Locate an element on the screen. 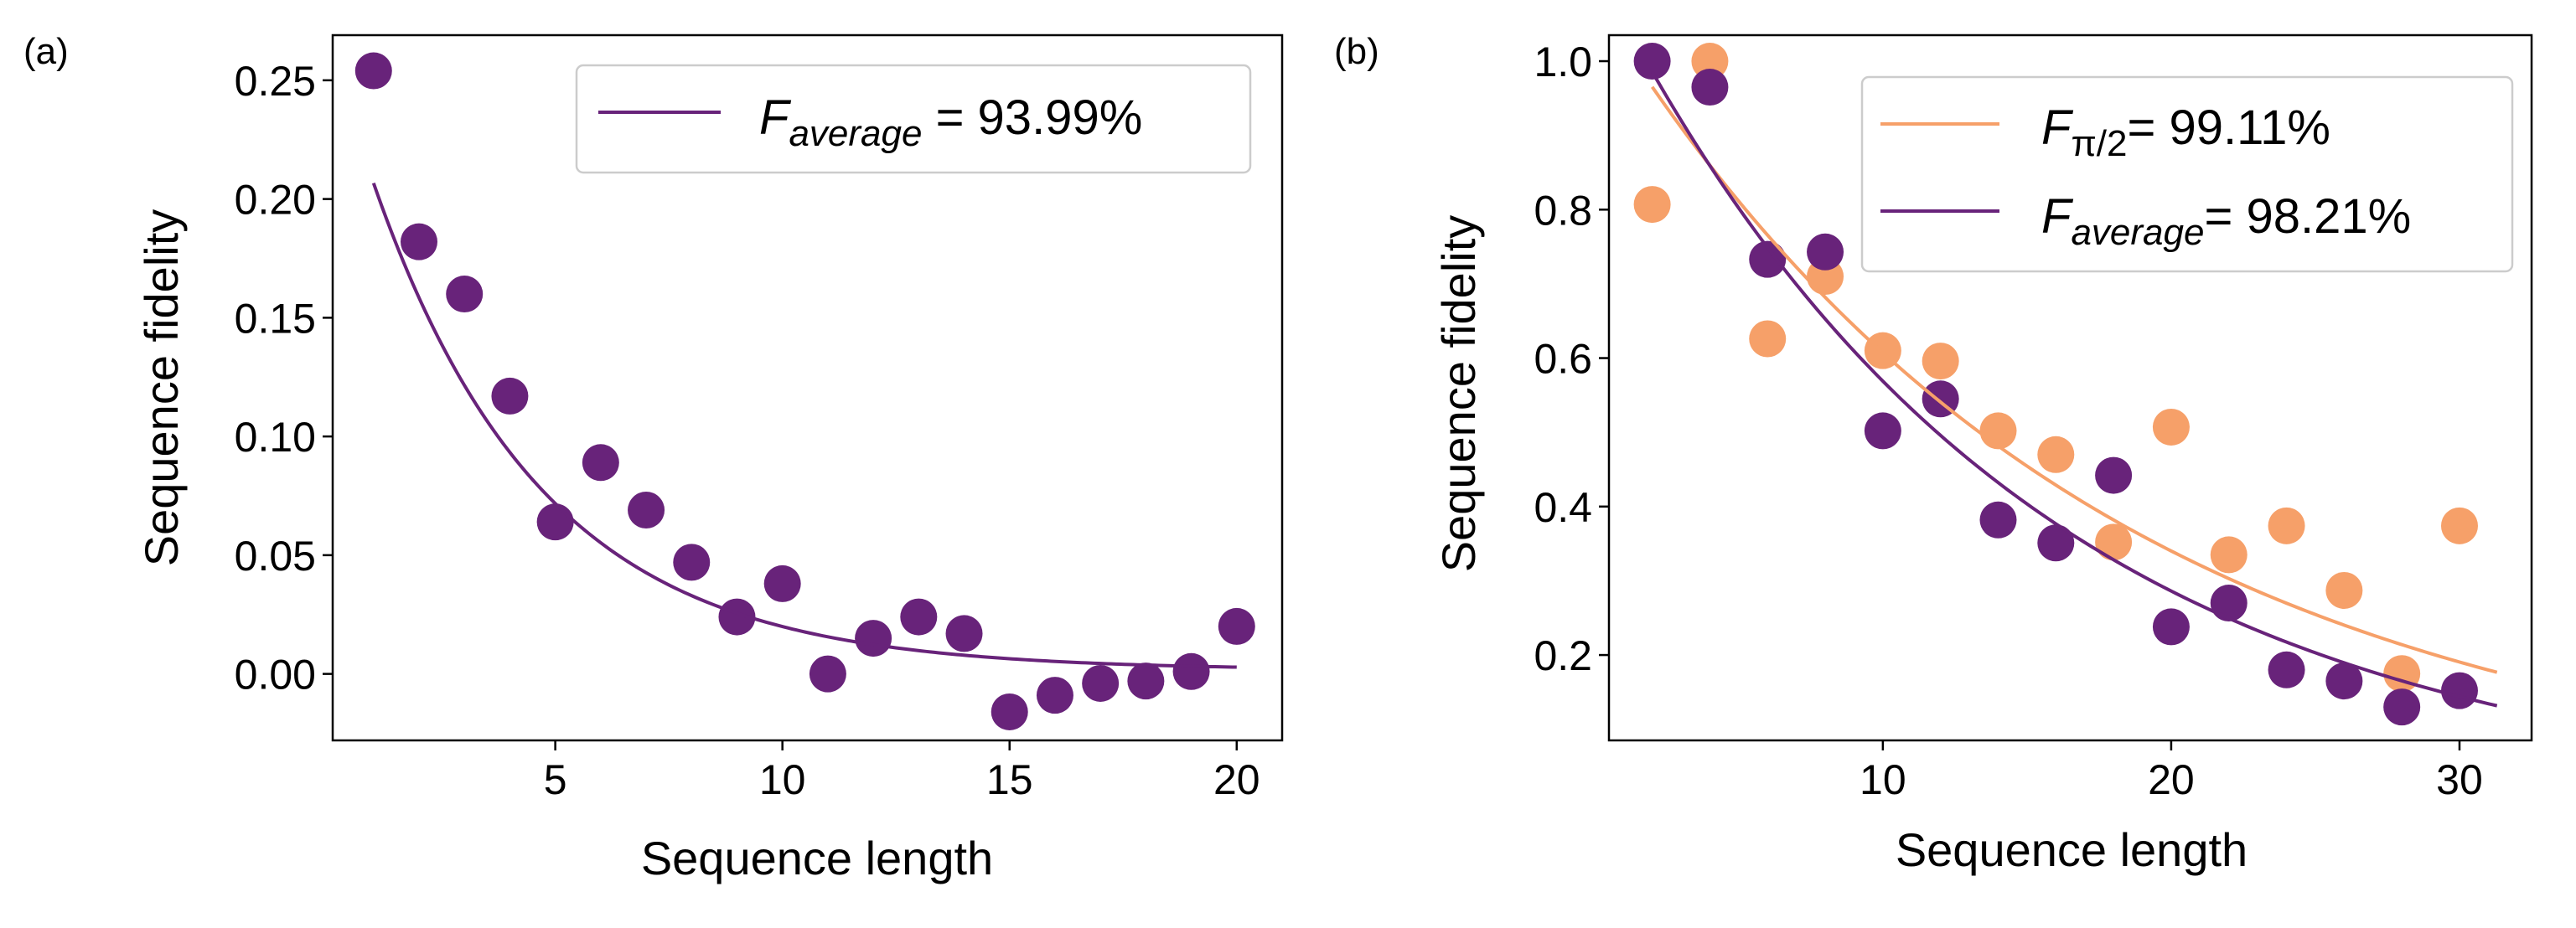 This screenshot has height=928, width=2576. y-tick-label: 0.2 is located at coordinates (1563, 655).